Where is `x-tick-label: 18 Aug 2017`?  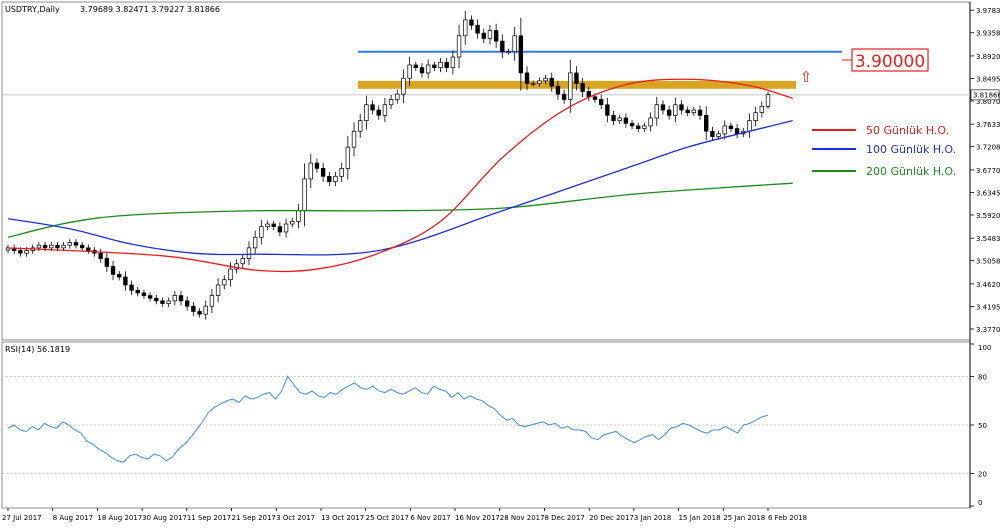
x-tick-label: 18 Aug 2017 is located at coordinates (119, 518).